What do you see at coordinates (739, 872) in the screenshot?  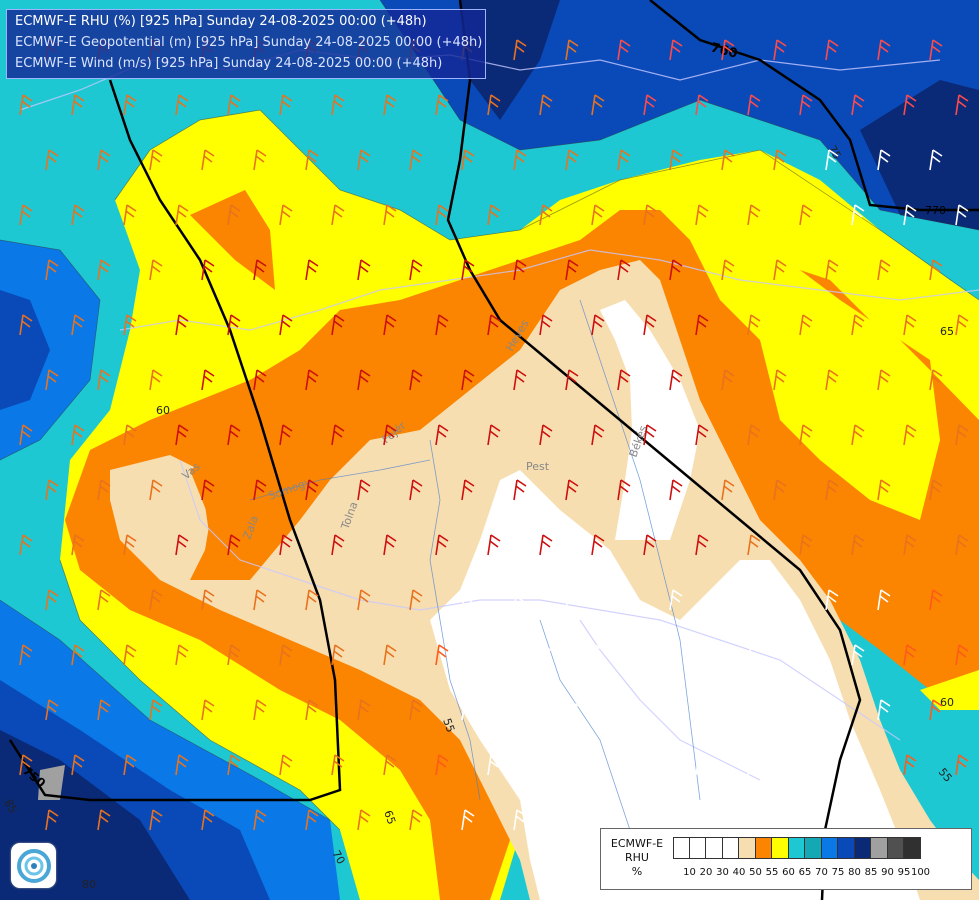 I see `legend-tick: 40` at bounding box center [739, 872].